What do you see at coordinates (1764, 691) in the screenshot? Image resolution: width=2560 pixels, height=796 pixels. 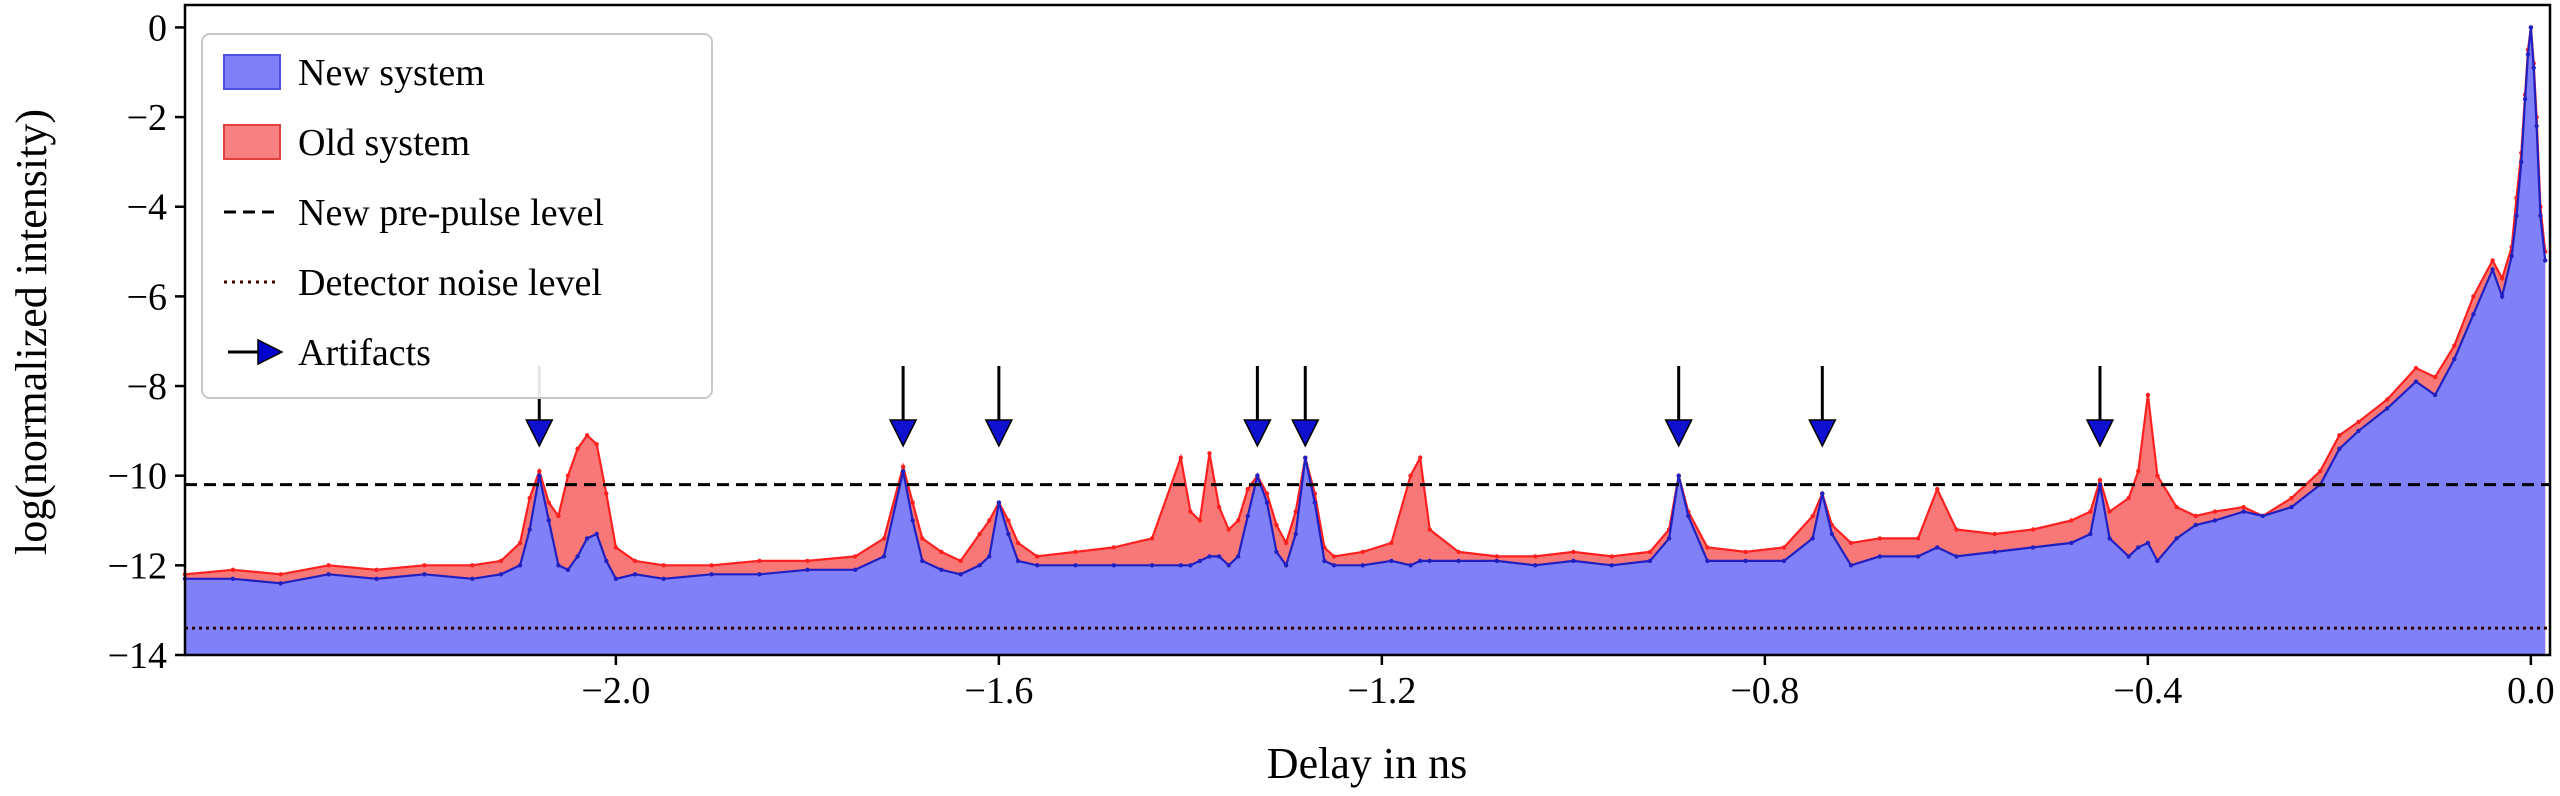 I see `x-tick-label: −0.8` at bounding box center [1764, 691].